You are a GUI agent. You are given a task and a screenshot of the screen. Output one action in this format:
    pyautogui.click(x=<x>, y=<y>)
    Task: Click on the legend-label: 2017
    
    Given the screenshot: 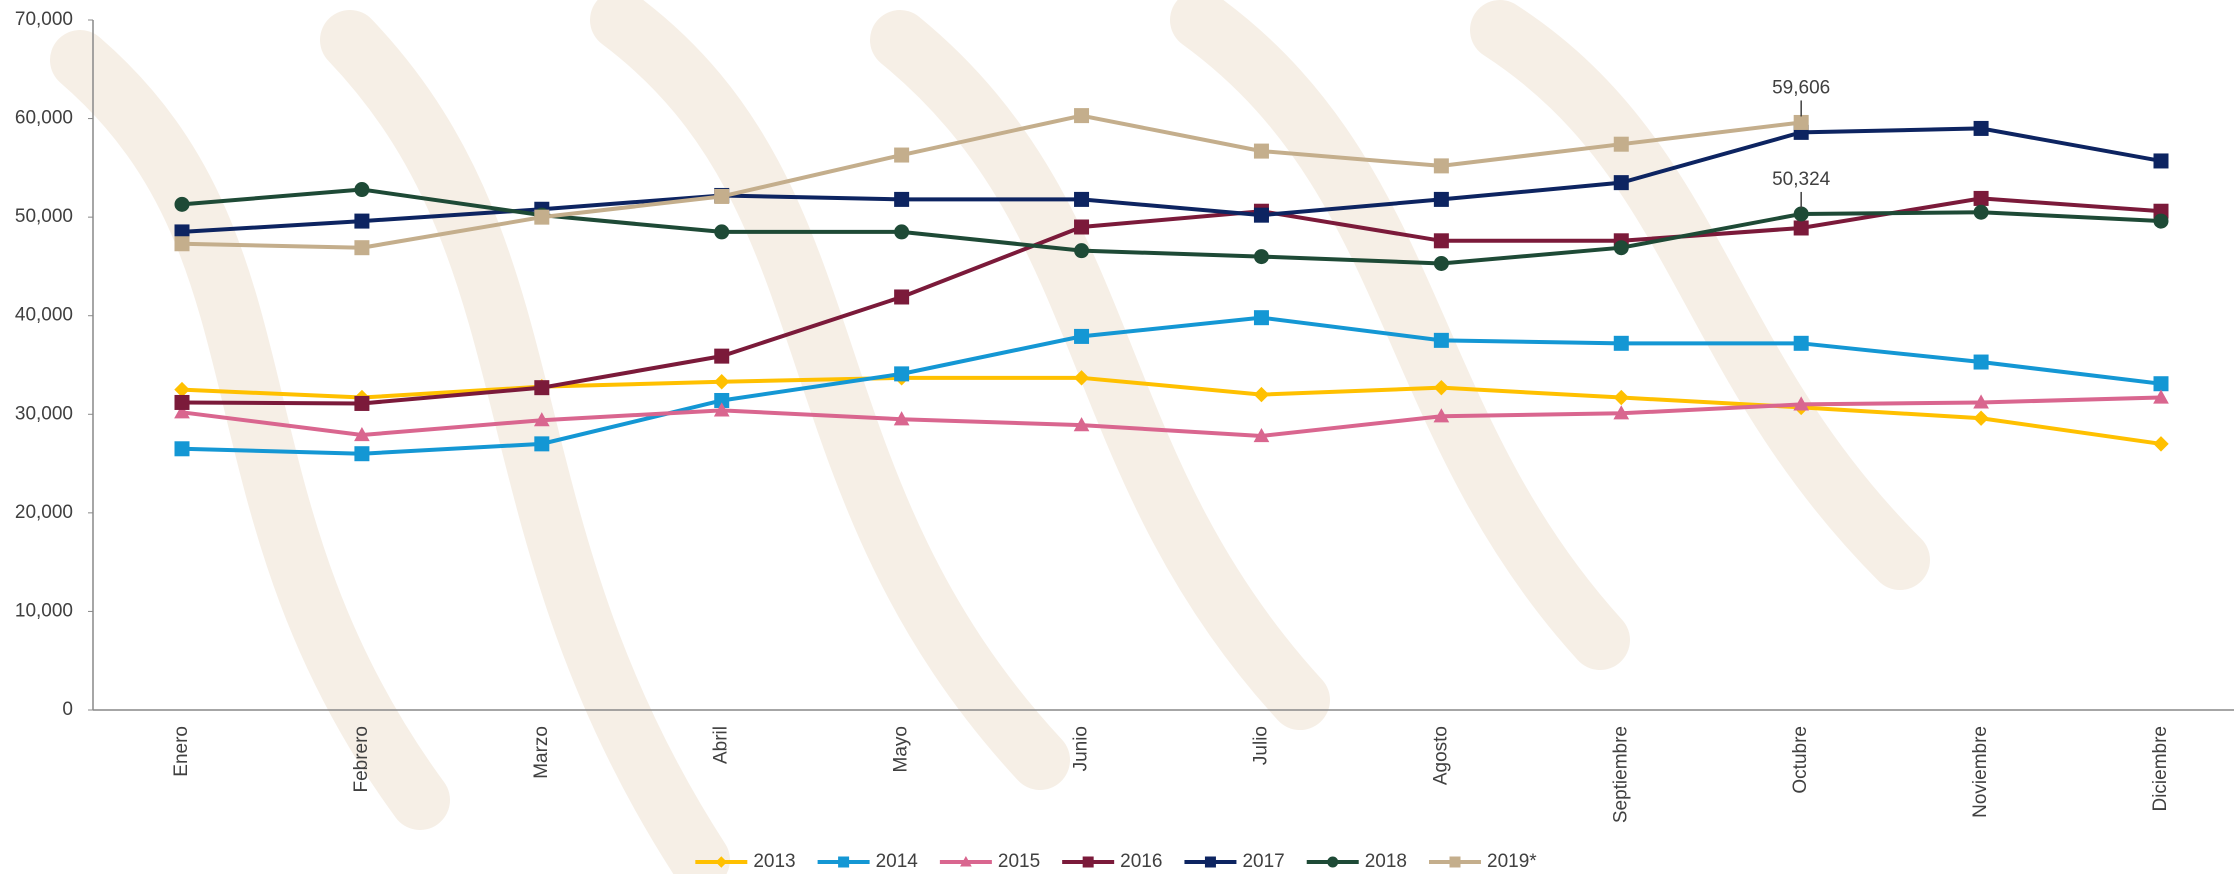 What is the action you would take?
    pyautogui.click(x=1263, y=861)
    